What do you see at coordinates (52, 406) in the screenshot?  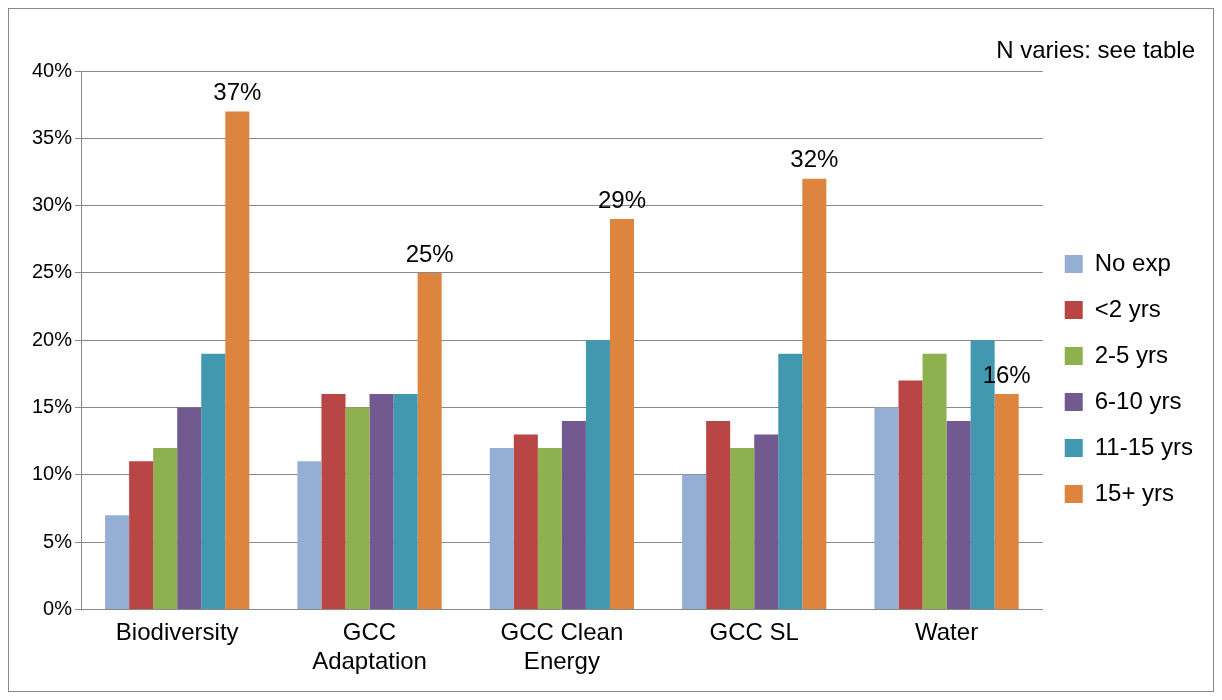 I see `y-tick-label: 15%` at bounding box center [52, 406].